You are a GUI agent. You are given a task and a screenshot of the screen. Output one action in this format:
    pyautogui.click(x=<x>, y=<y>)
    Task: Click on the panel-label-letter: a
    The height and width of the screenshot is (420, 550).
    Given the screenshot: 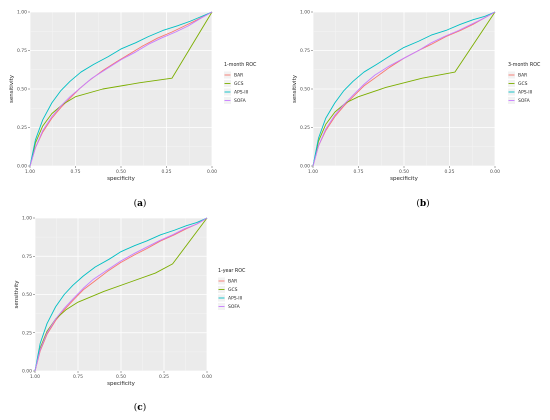 What is the action you would take?
    pyautogui.click(x=140, y=204)
    